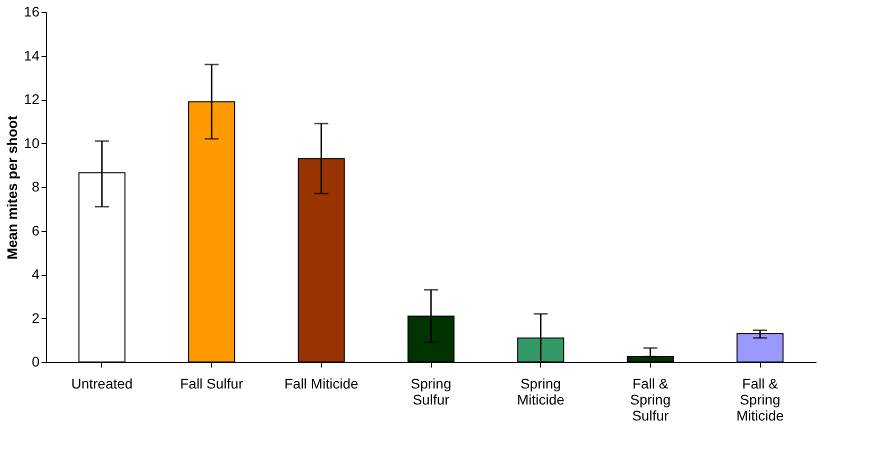 The height and width of the screenshot is (471, 882). What do you see at coordinates (760, 400) in the screenshot?
I see `x-tick-label: Fall & Spring Miticide` at bounding box center [760, 400].